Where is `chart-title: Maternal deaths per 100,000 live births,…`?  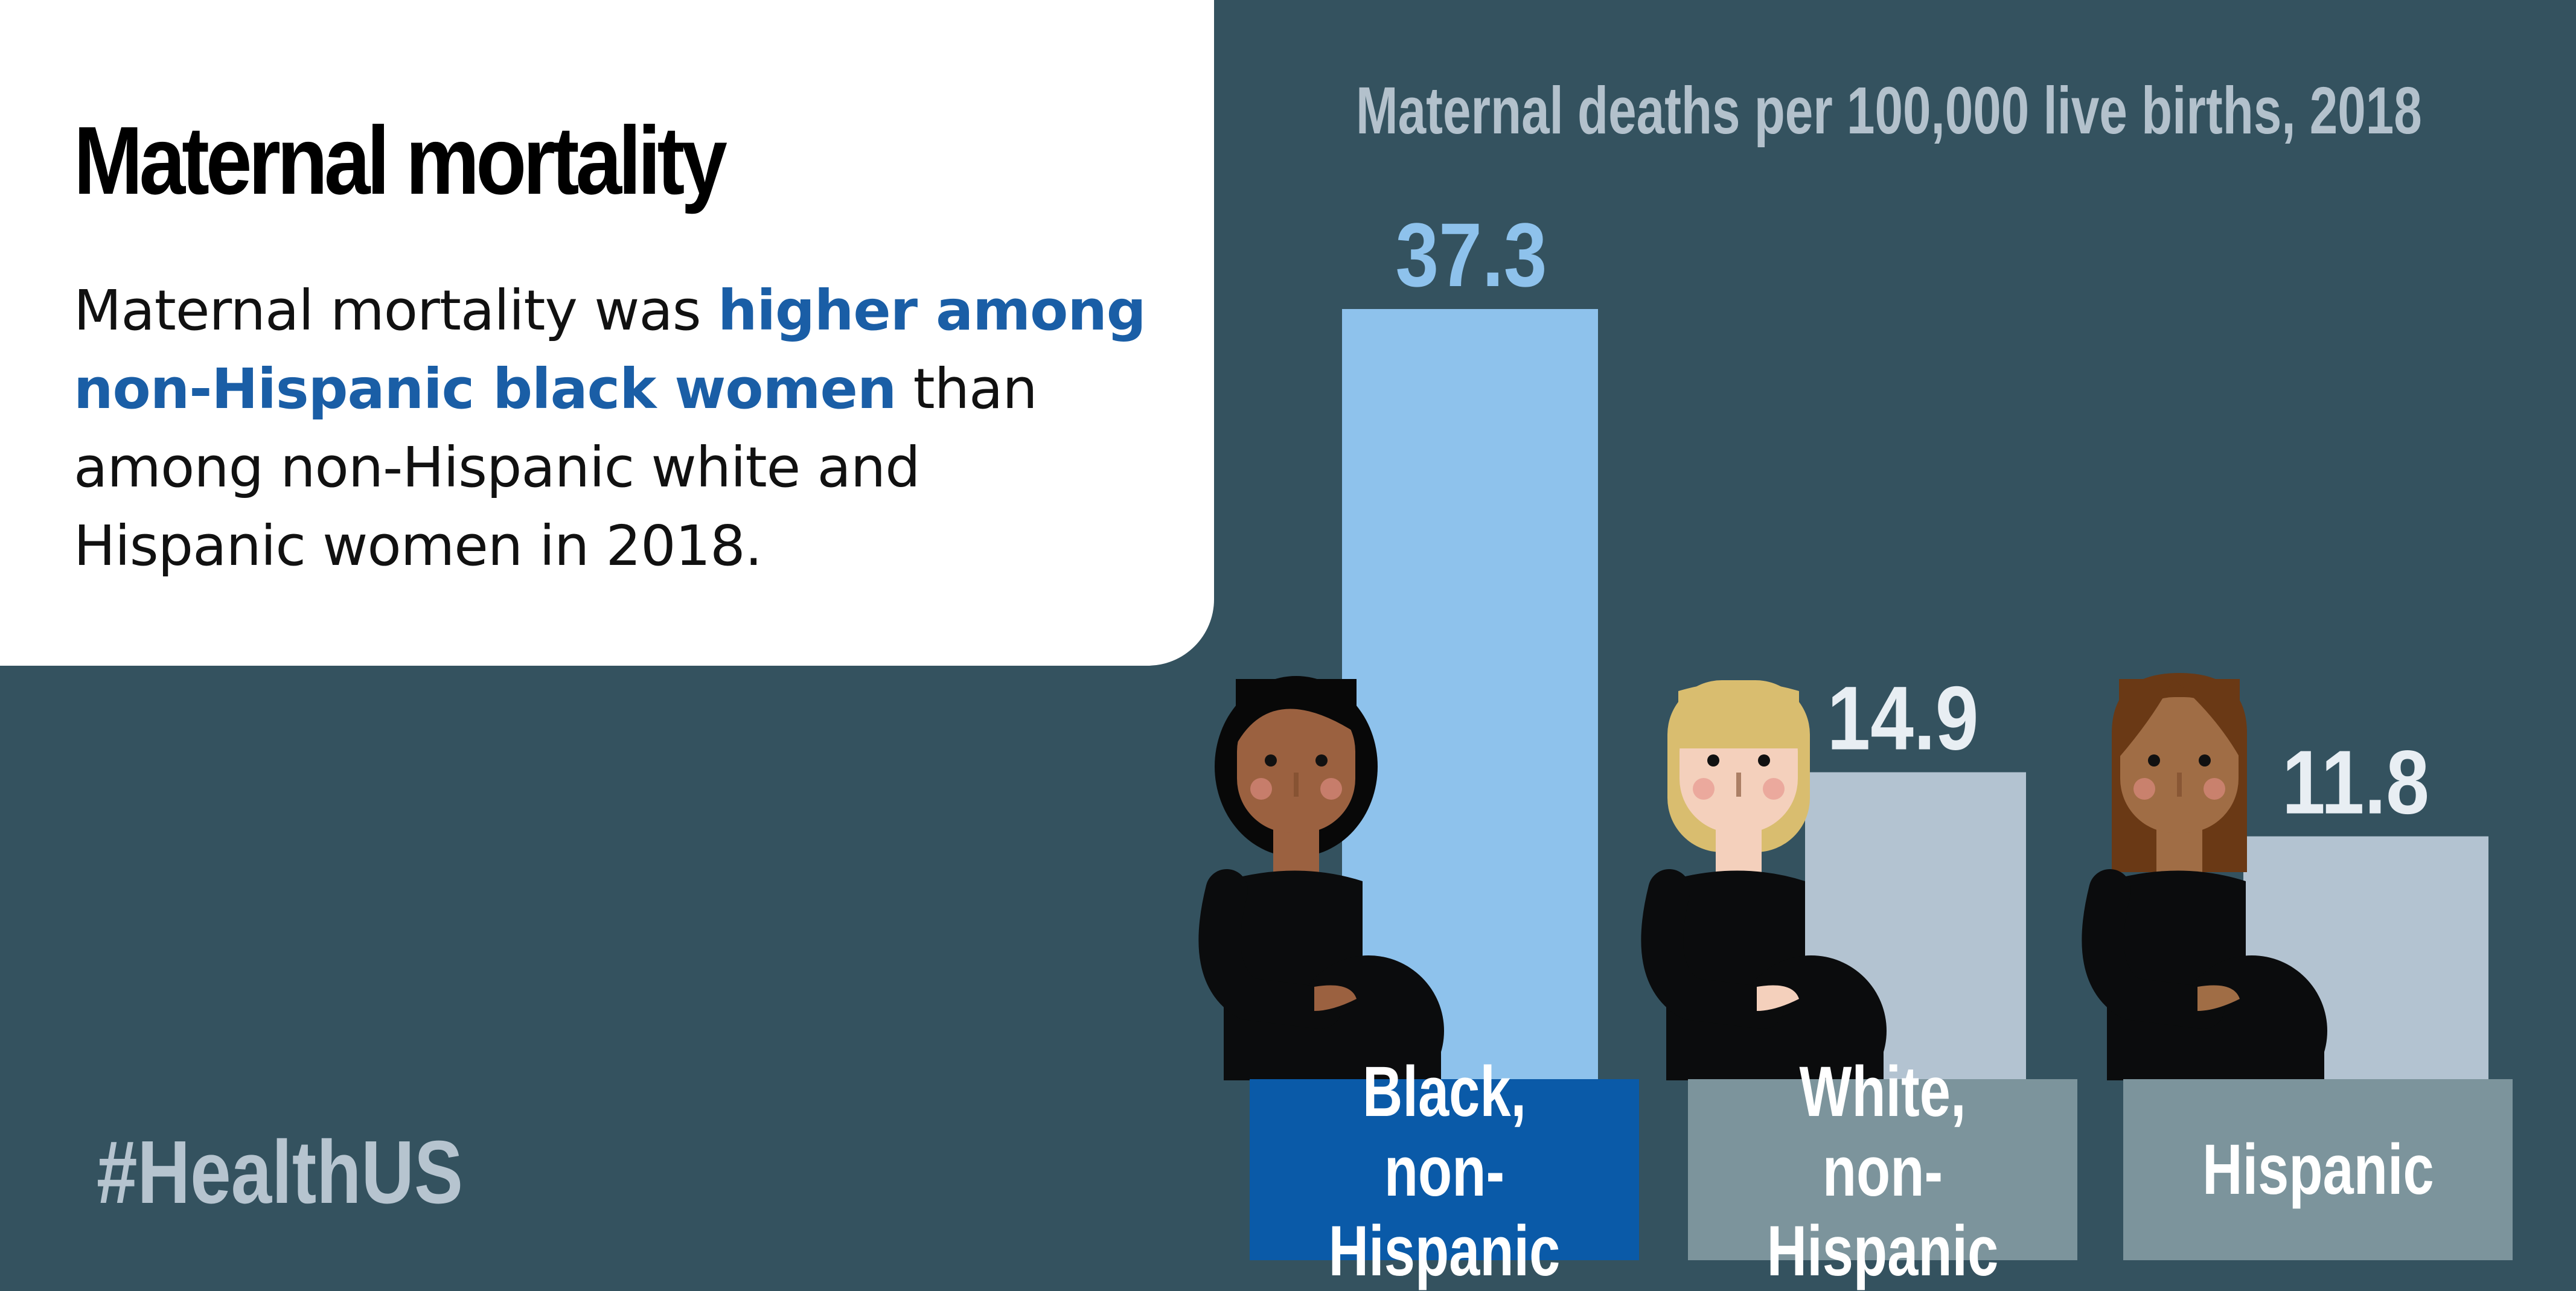
chart-title: Maternal deaths per 100,000 live births,… is located at coordinates (1889, 111).